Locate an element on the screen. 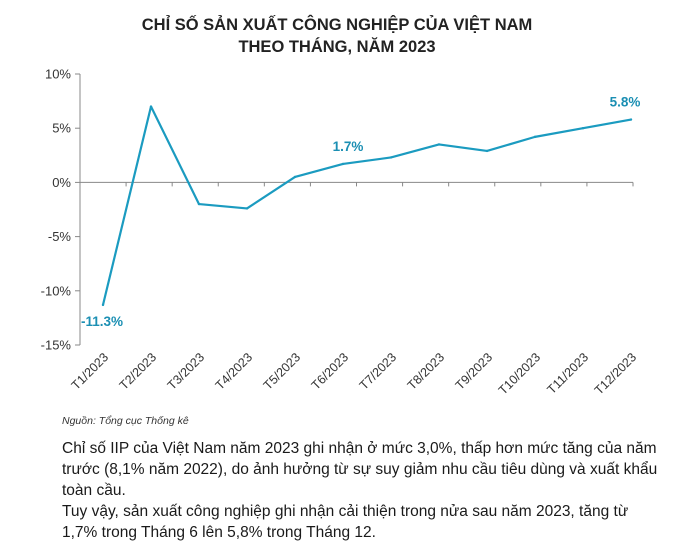 Image resolution: width=674 pixels, height=553 pixels. y-tick-label: 0% is located at coordinates (61, 182).